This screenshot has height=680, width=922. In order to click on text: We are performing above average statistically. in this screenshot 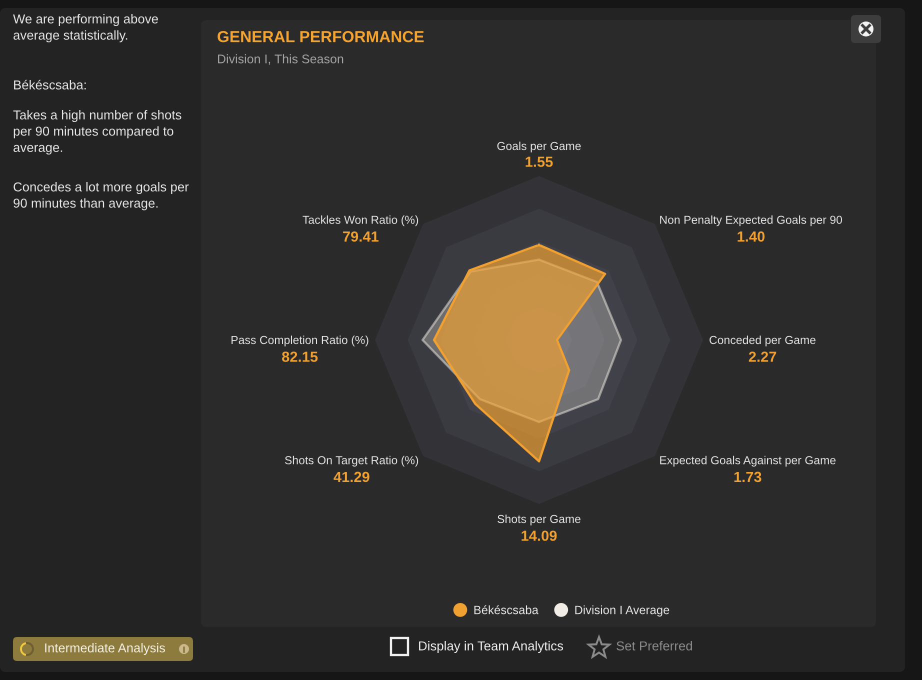, I will do `click(85, 28)`.